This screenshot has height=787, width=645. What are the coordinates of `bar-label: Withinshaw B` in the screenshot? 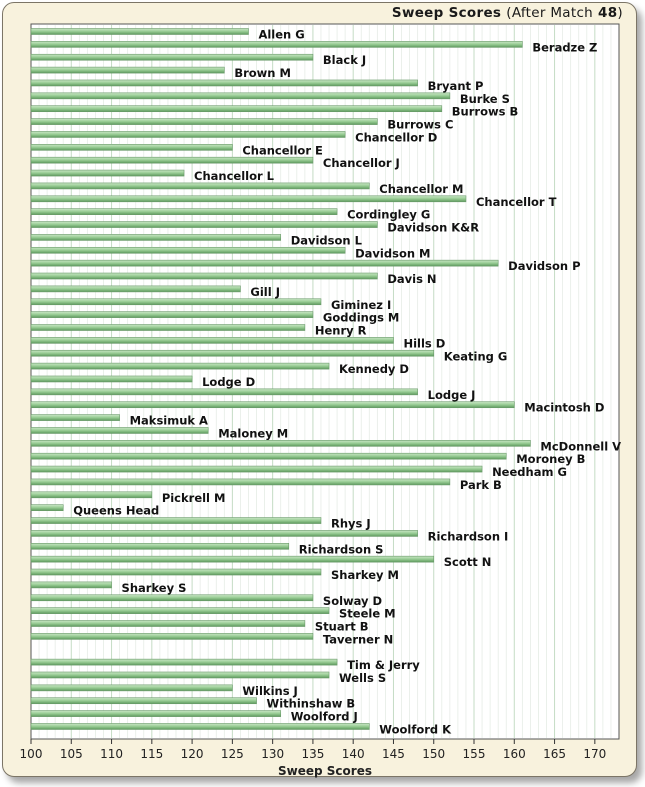 It's located at (311, 704).